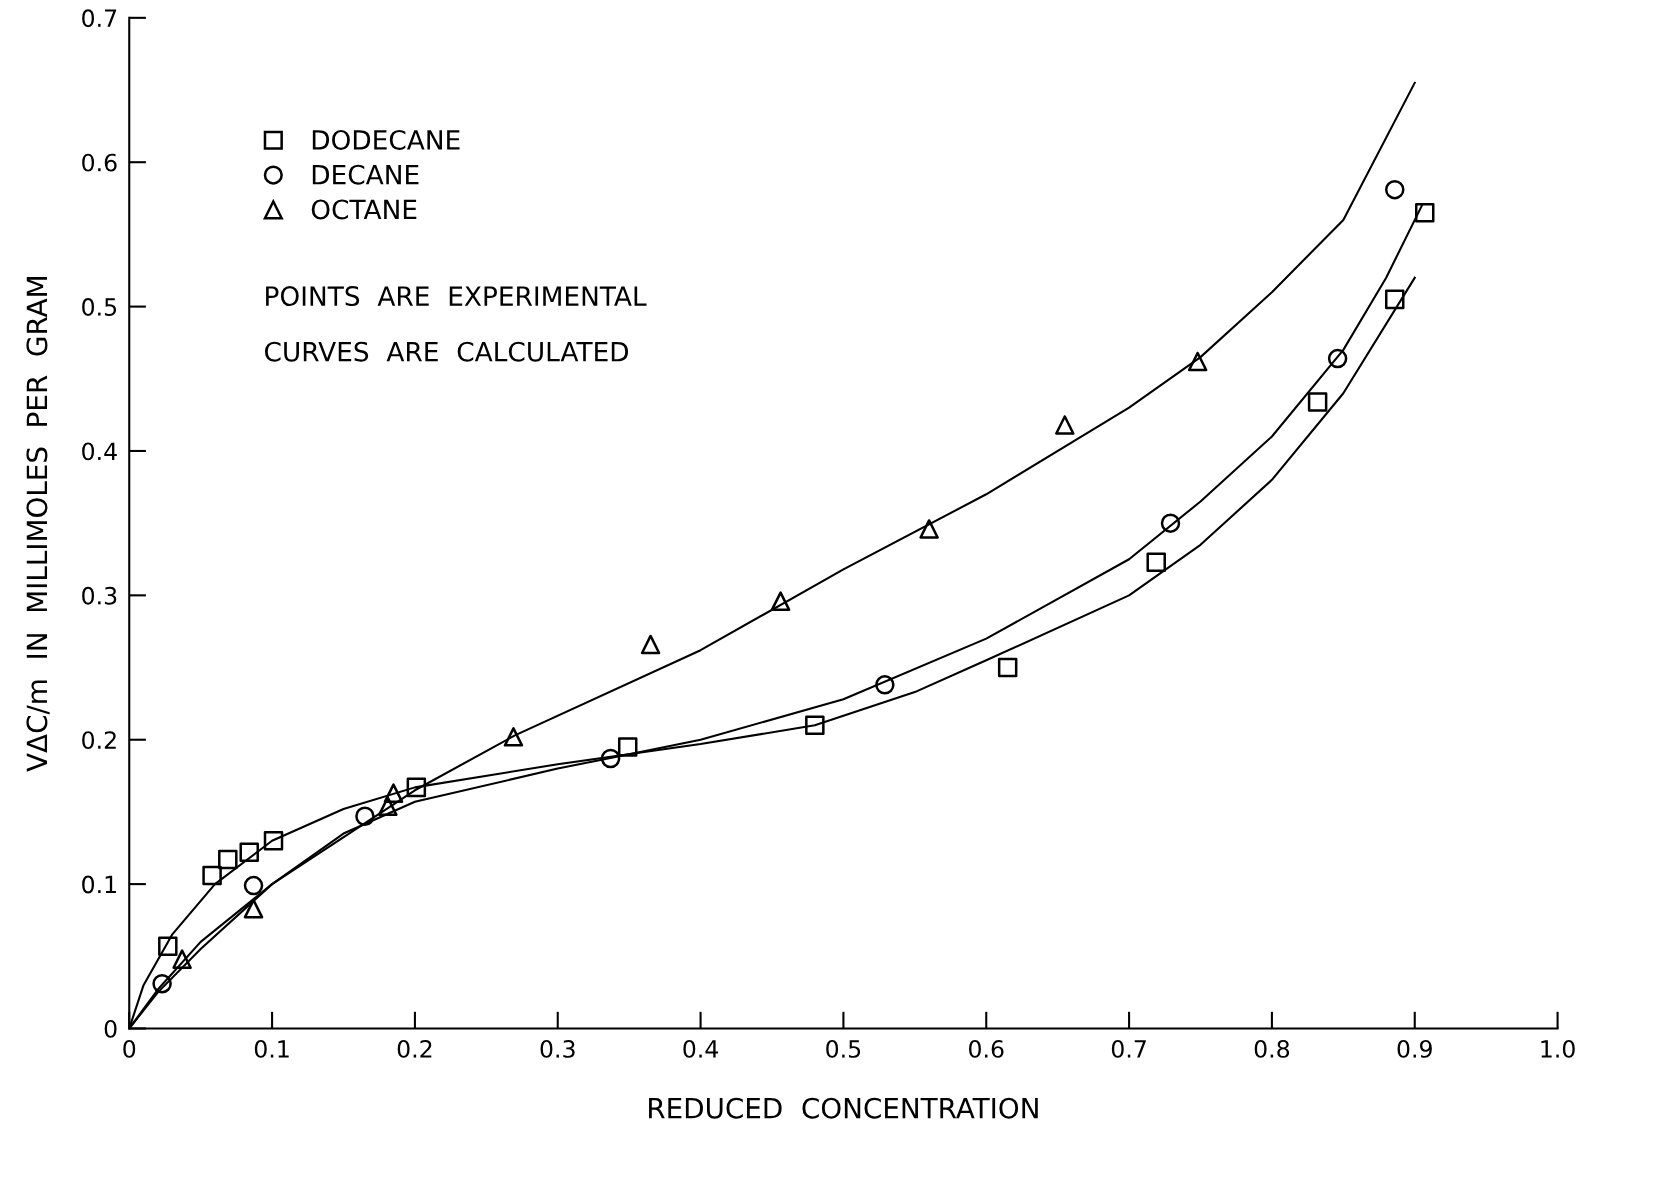 The height and width of the screenshot is (1189, 1657). I want to click on x-tick-label: 0.2, so click(414, 1049).